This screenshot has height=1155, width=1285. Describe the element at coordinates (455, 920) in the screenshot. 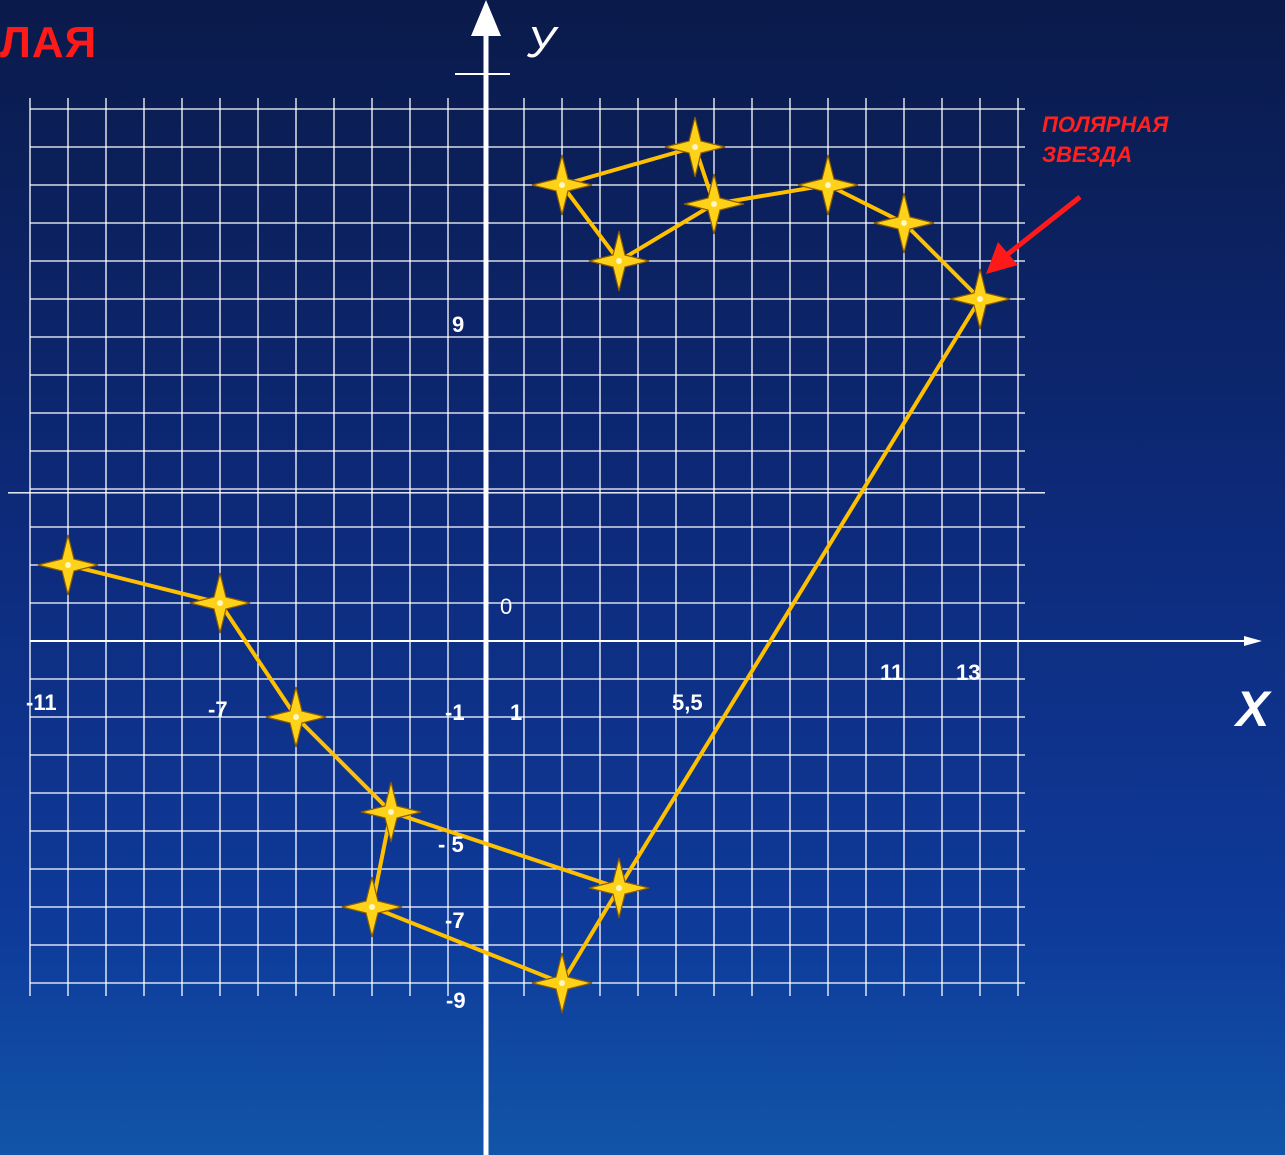

I see `y-tick-neg7: -7` at that location.